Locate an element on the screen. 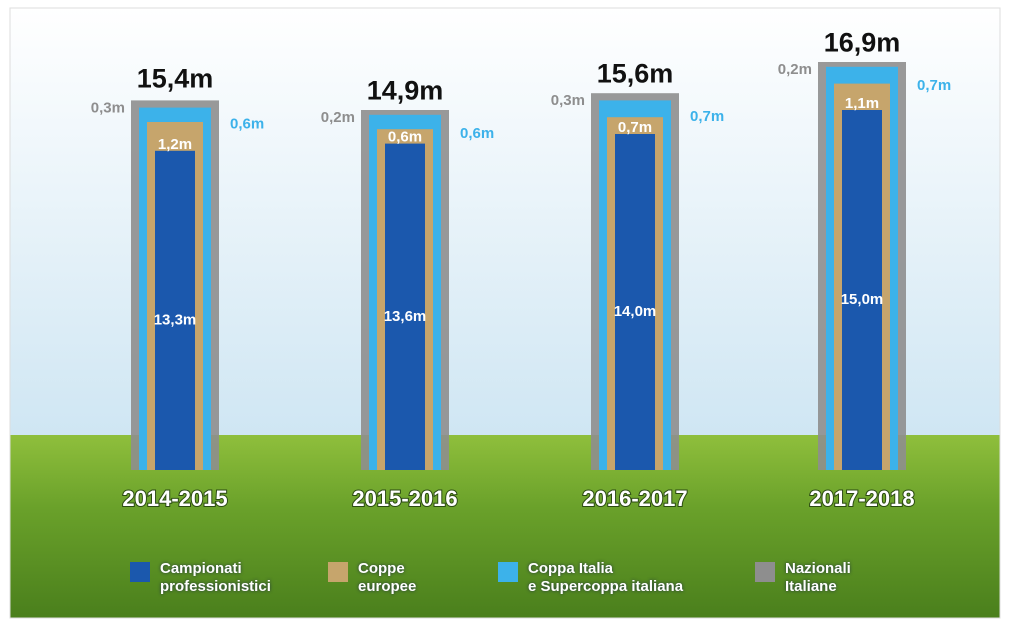  value-label: 1,2m is located at coordinates (175, 144).